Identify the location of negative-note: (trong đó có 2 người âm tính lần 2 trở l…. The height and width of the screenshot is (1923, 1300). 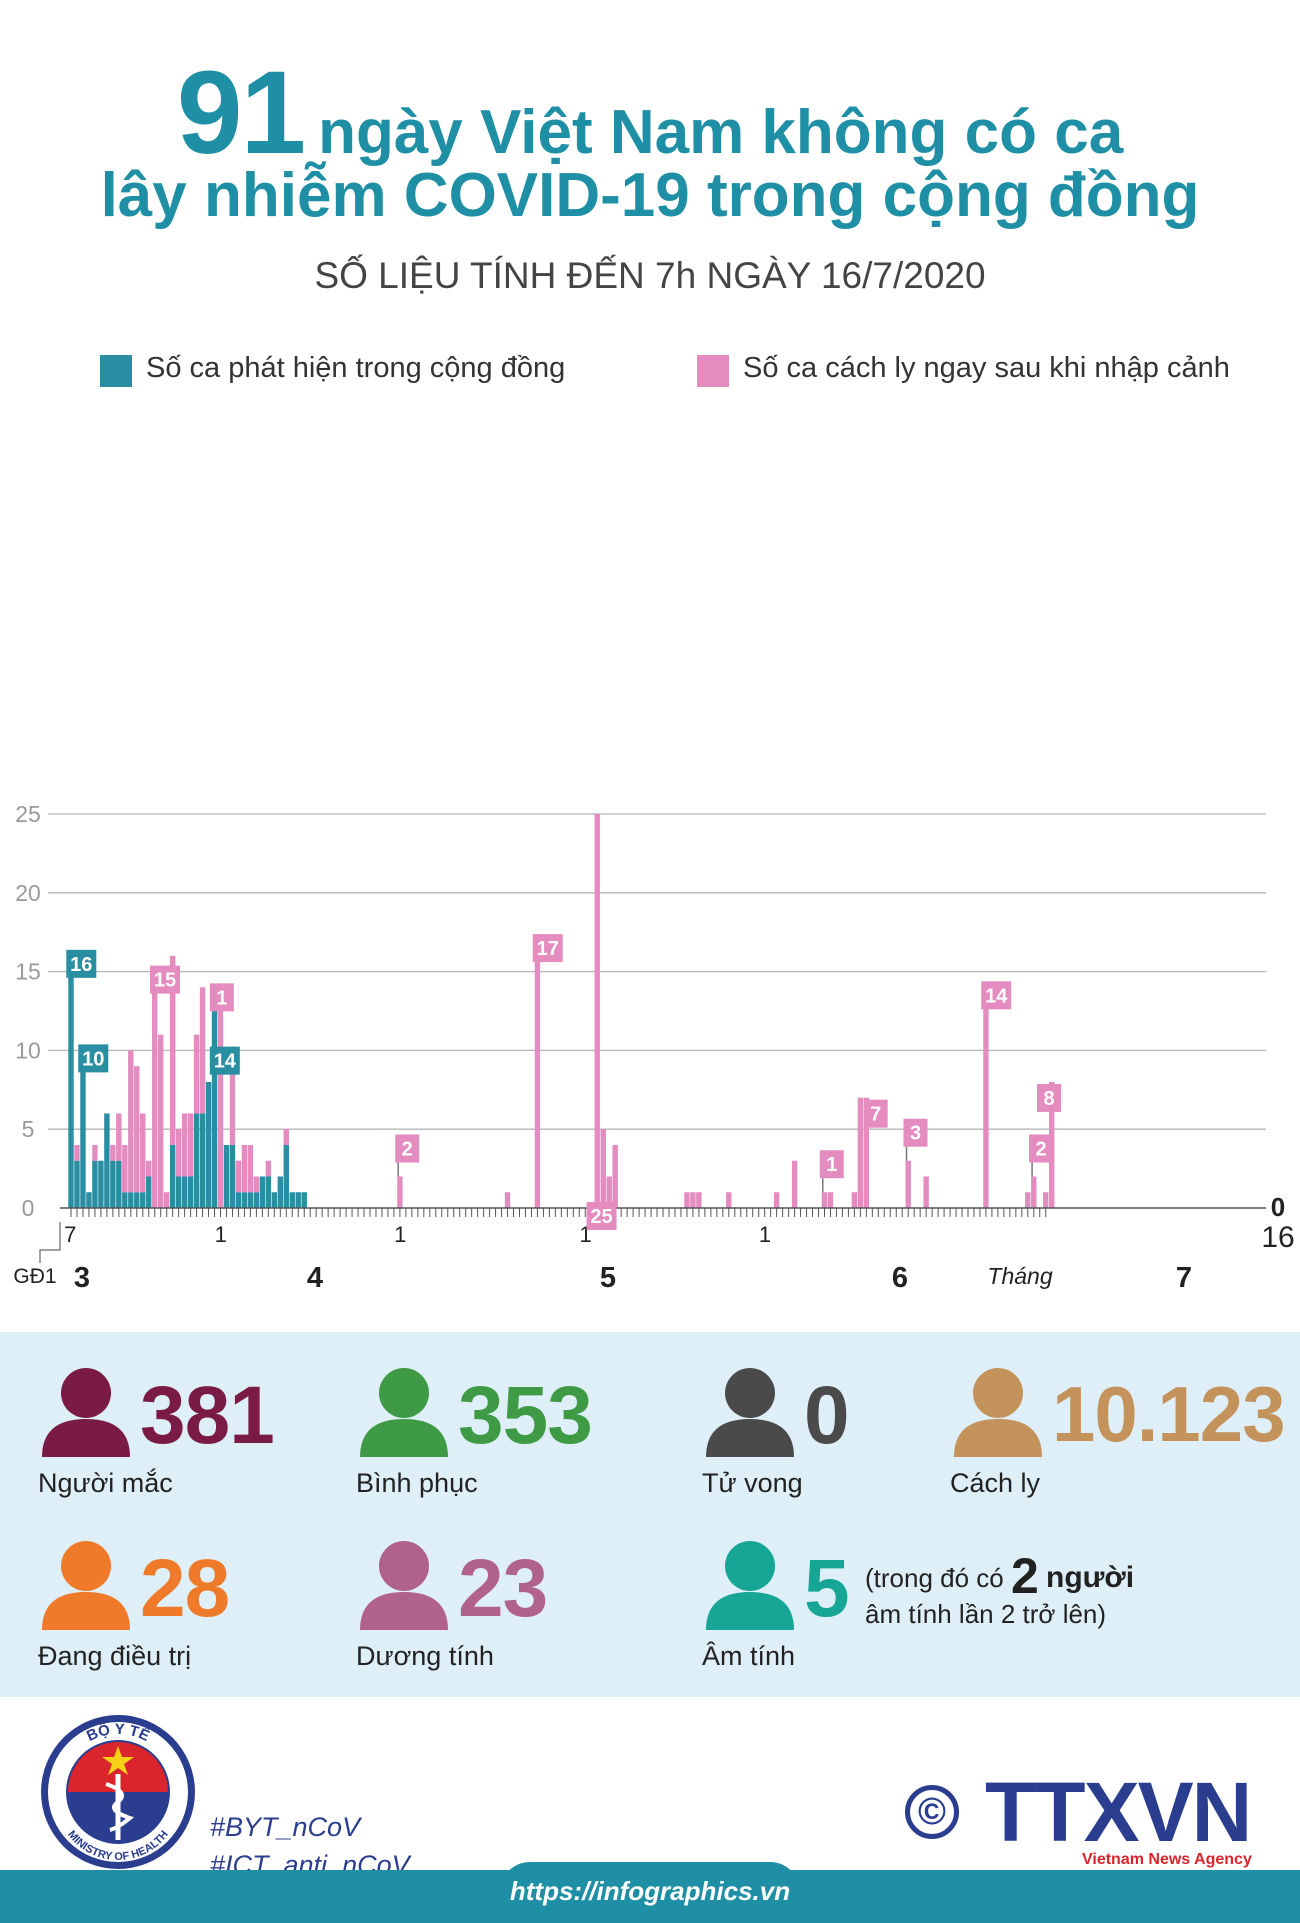
(999, 1591).